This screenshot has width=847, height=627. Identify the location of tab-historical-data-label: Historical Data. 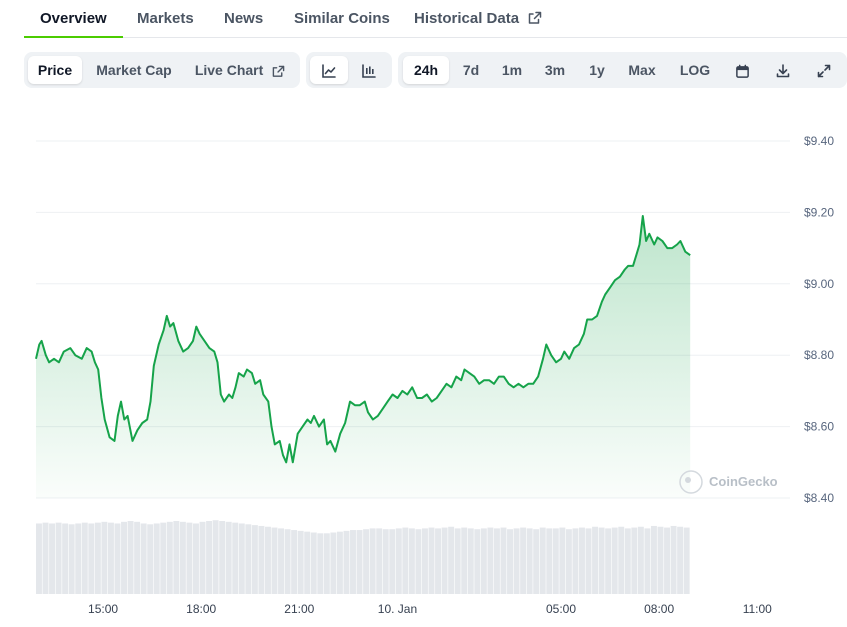
(467, 18).